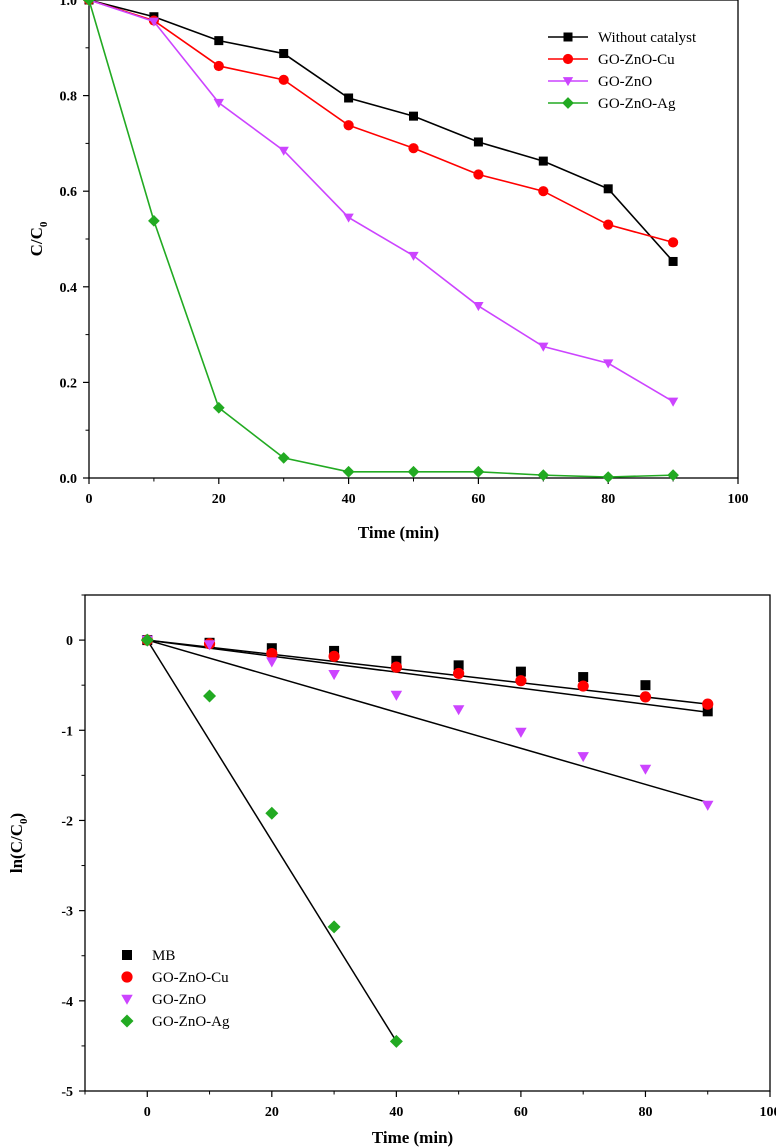 This screenshot has height=1147, width=776. What do you see at coordinates (67, 1002) in the screenshot?
I see `y-tick-label: -4` at bounding box center [67, 1002].